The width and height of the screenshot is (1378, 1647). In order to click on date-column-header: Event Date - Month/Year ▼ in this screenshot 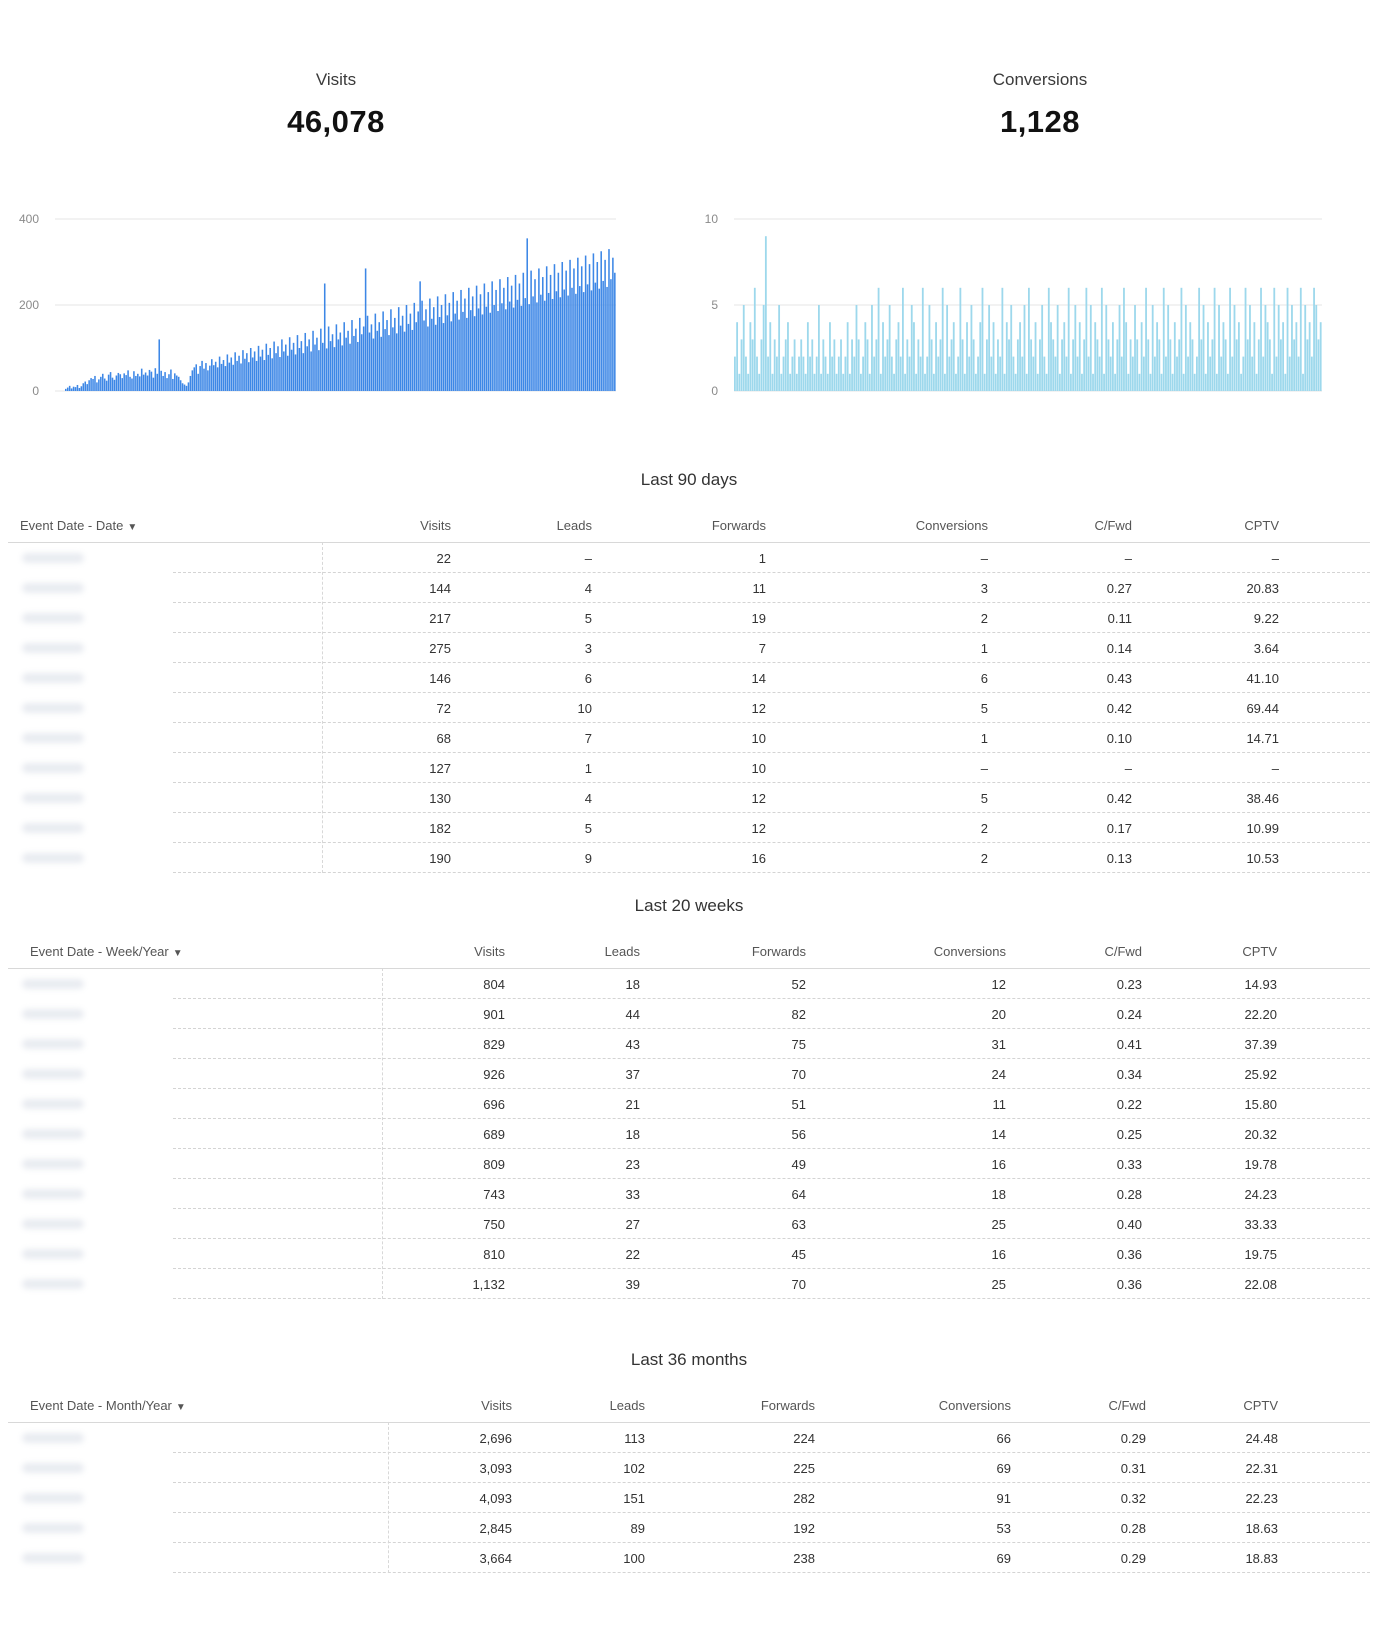, I will do `click(108, 1405)`.